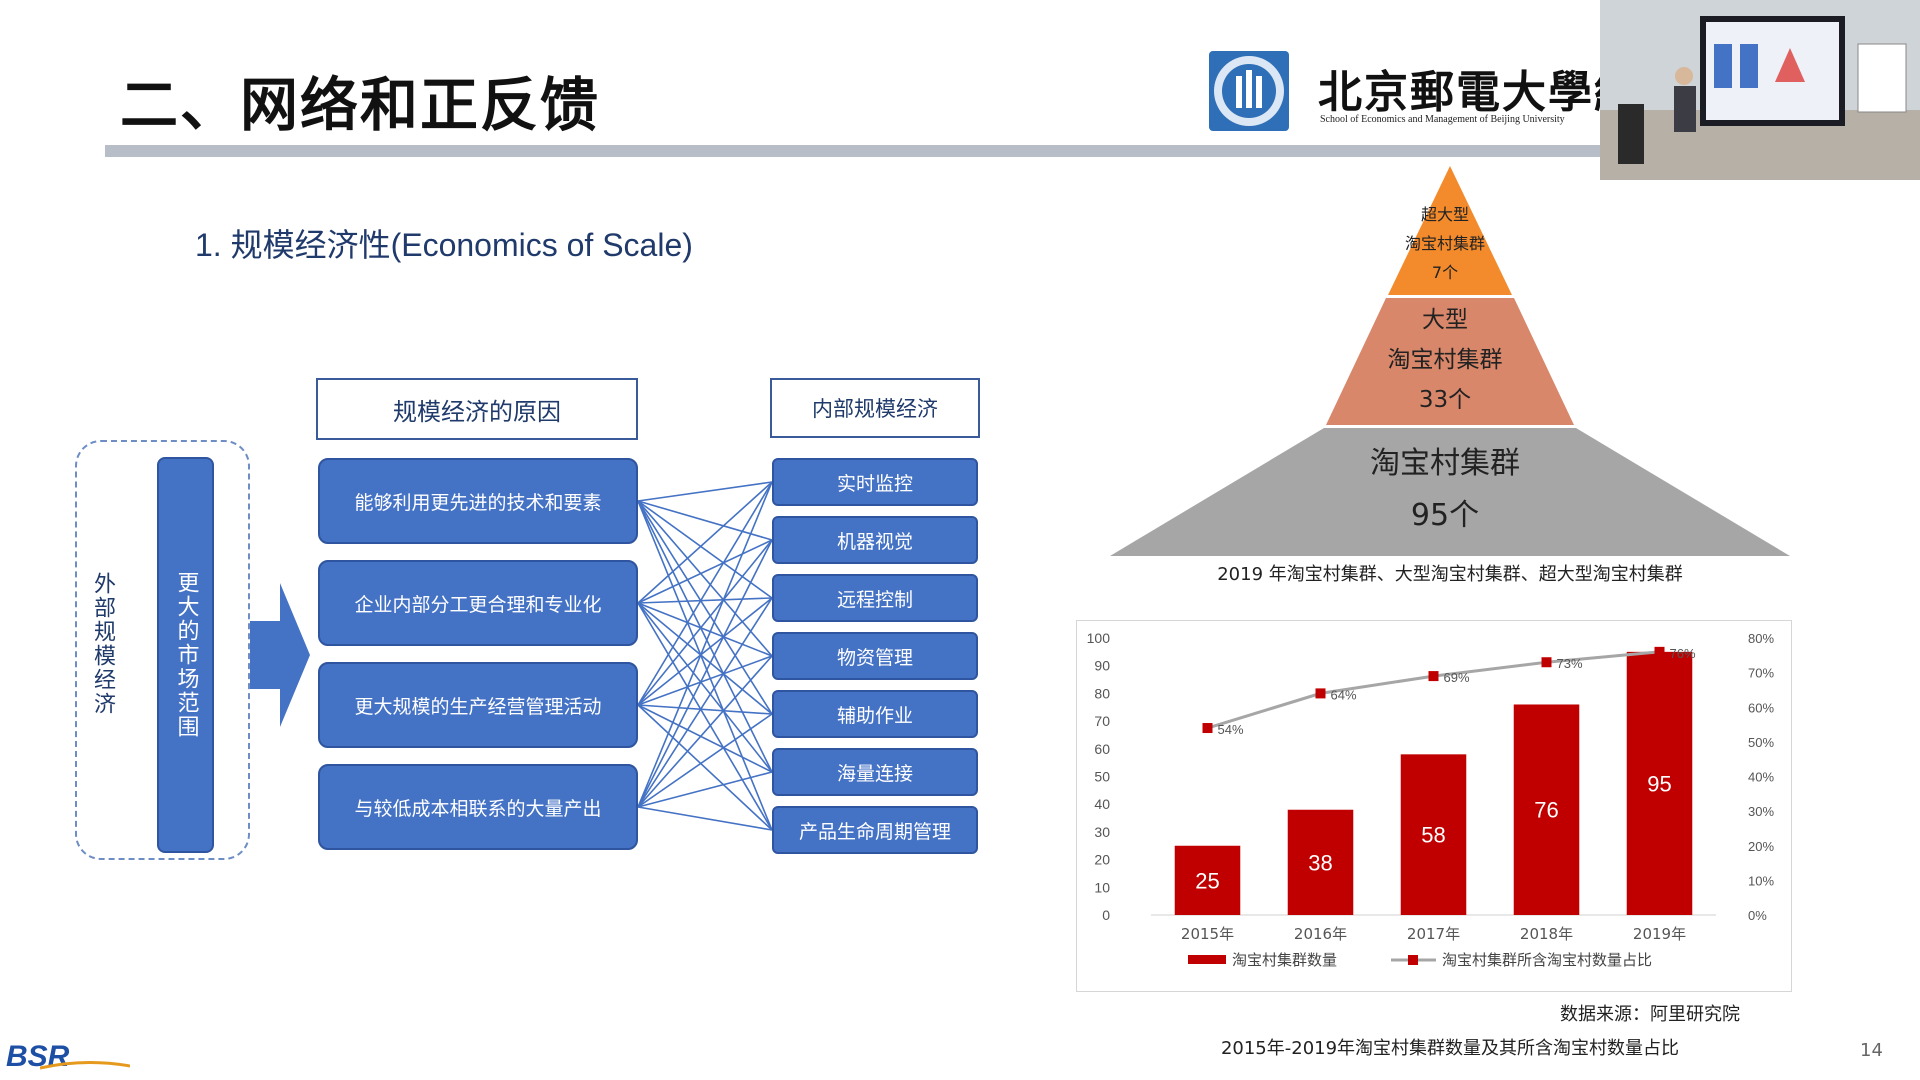 The image size is (1920, 1080). I want to click on reason-box: 与较低成本相联系的大量产出, so click(478, 807).